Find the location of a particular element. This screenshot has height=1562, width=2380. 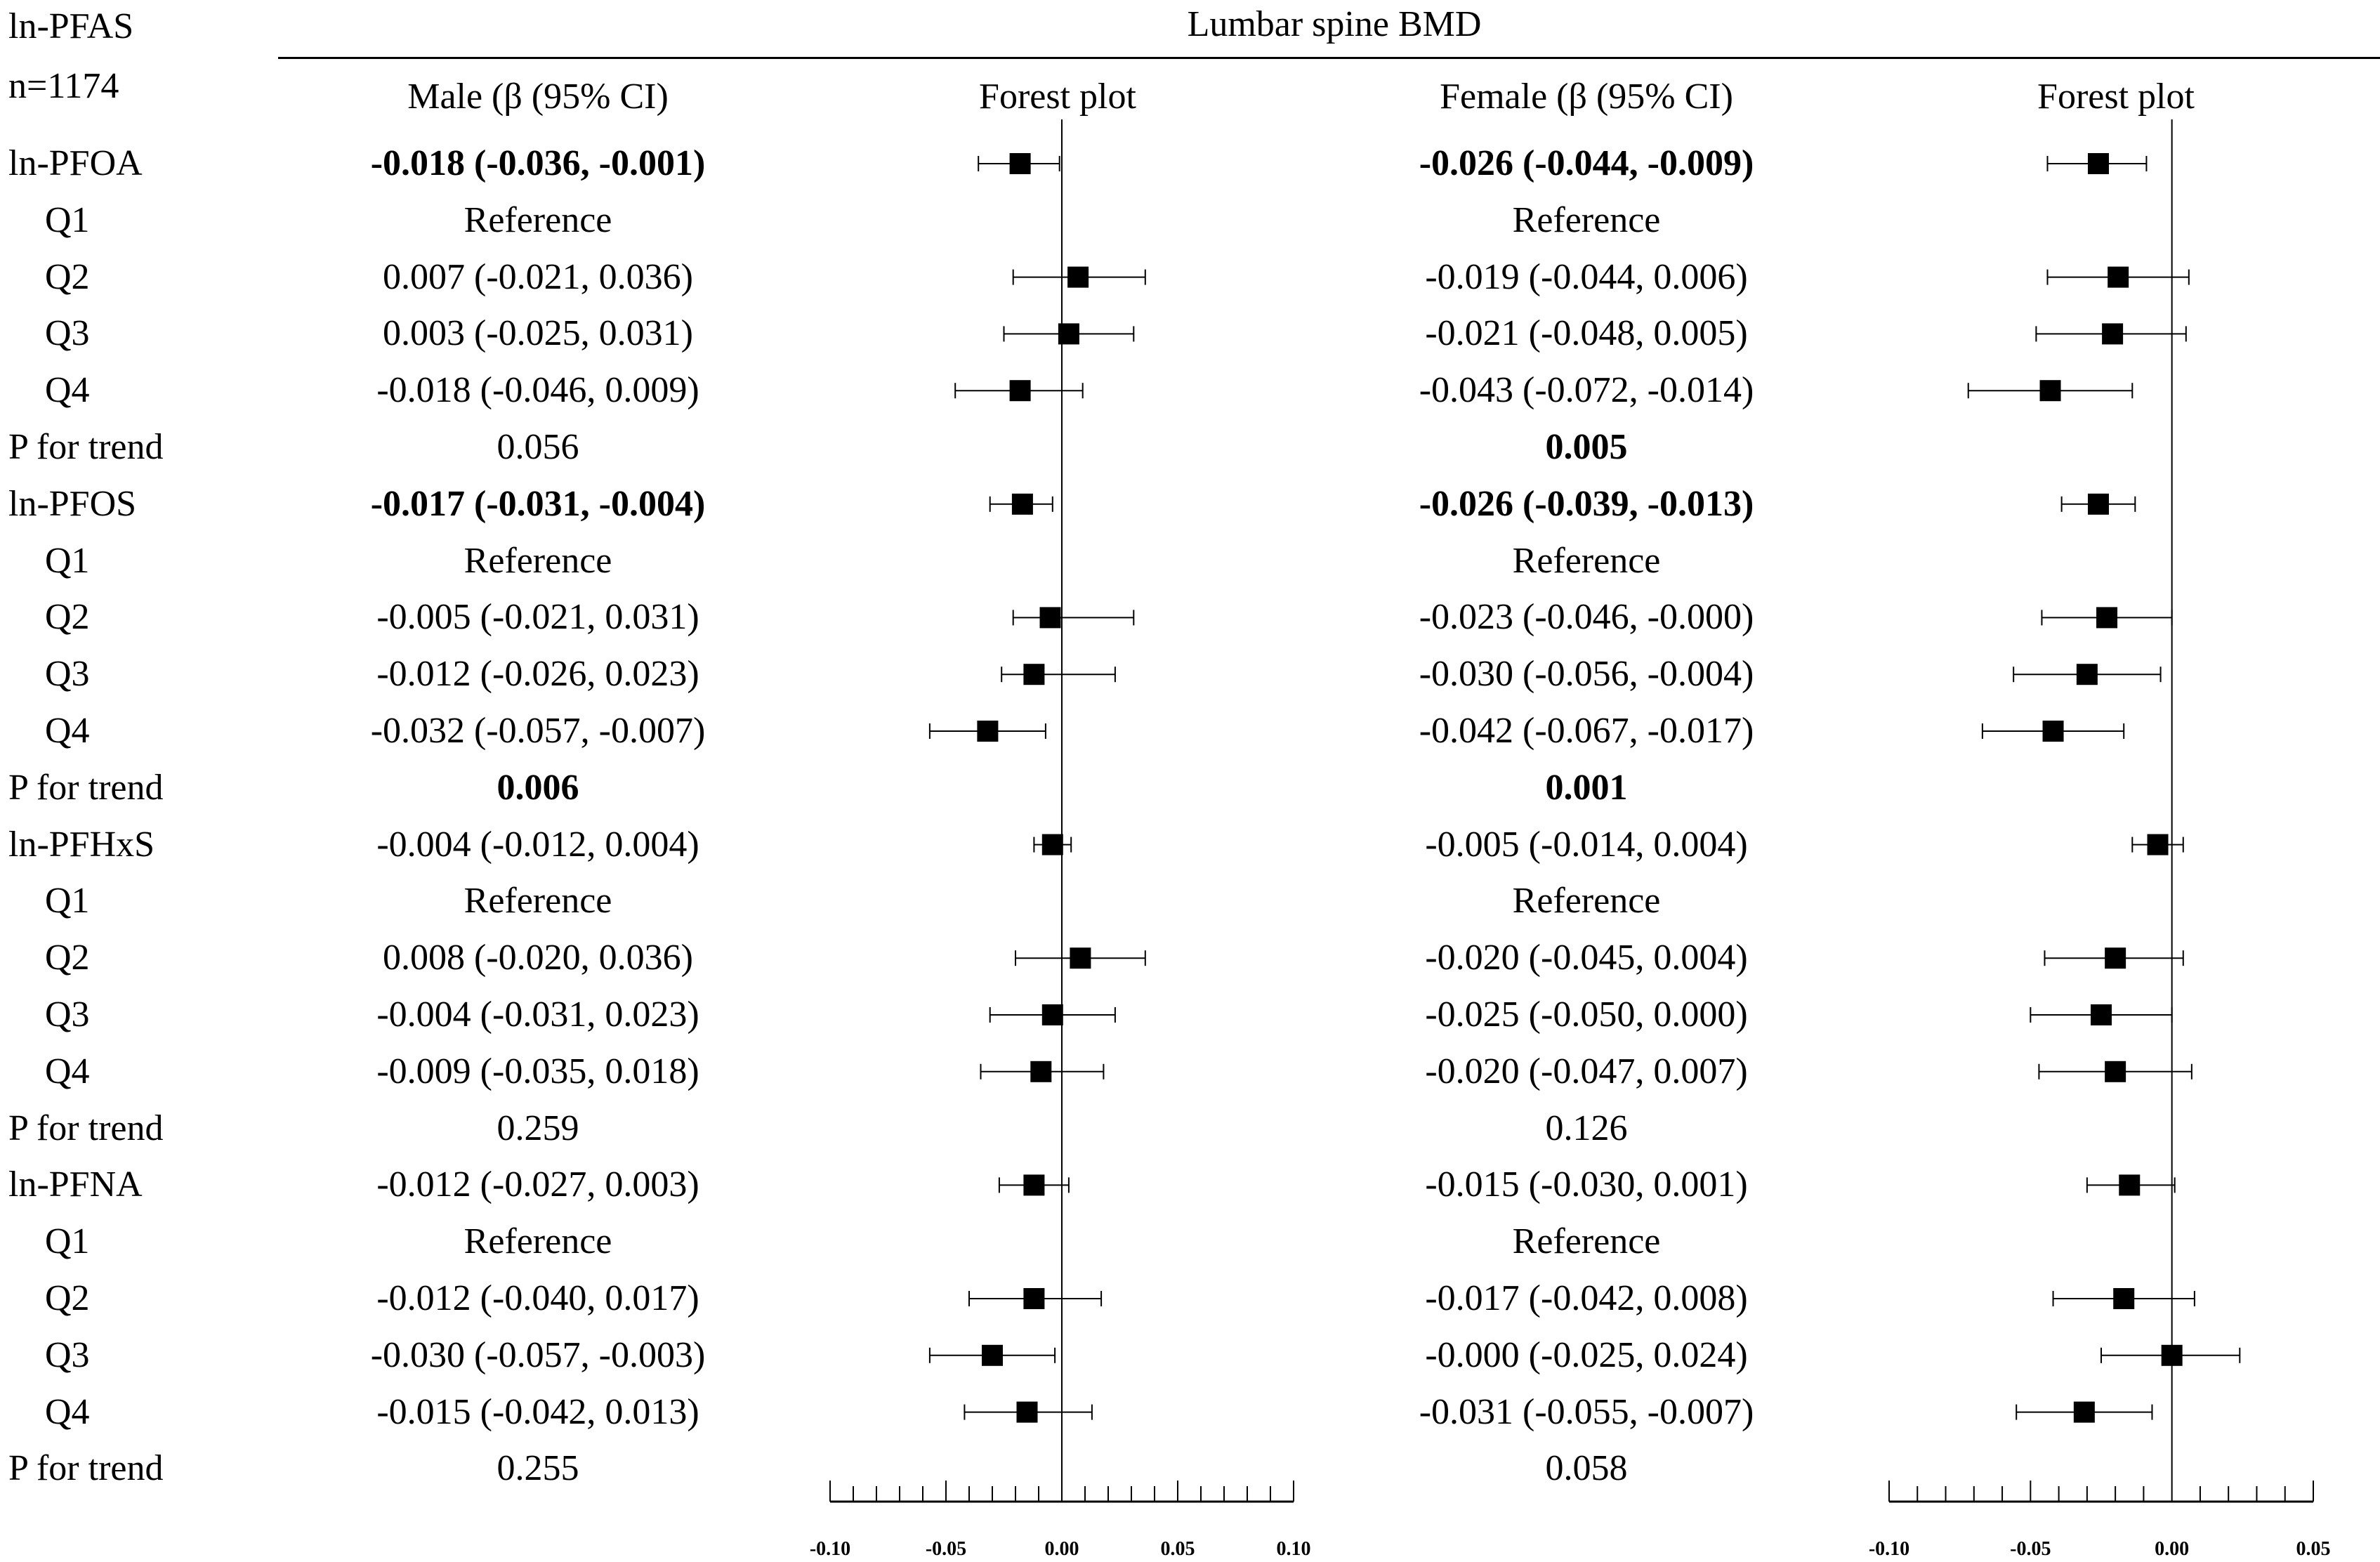

female-estimate: 0.126 is located at coordinates (1586, 1128).